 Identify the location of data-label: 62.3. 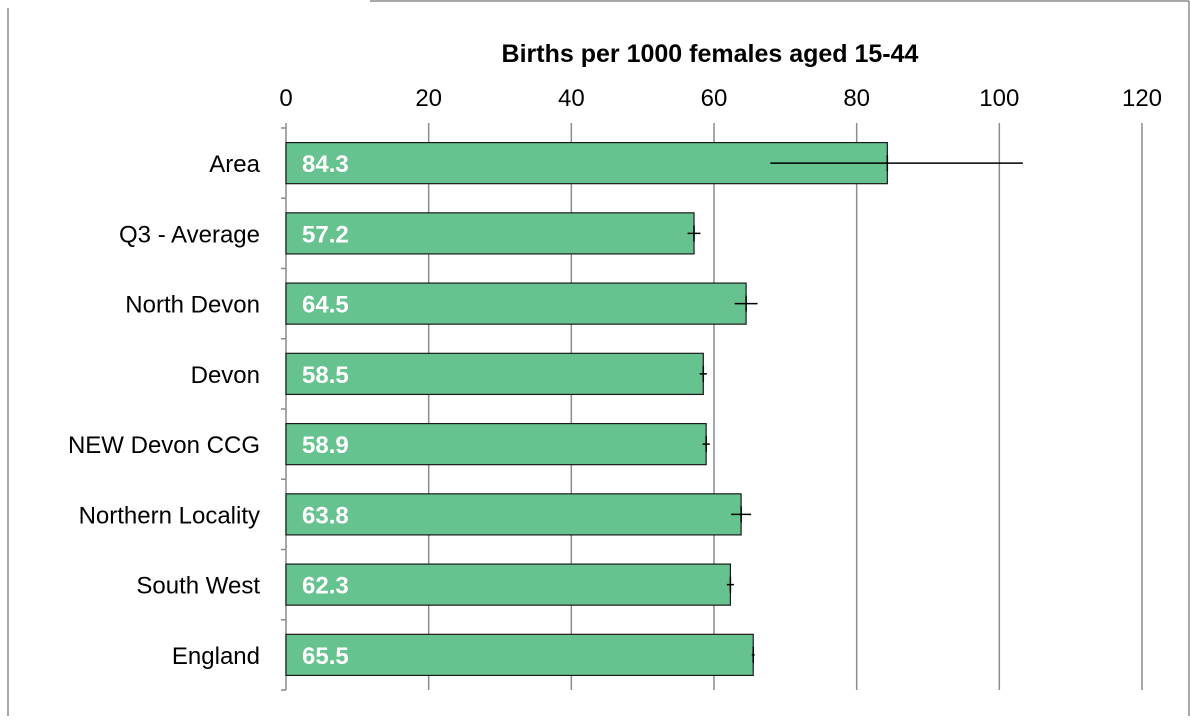
(325, 586).